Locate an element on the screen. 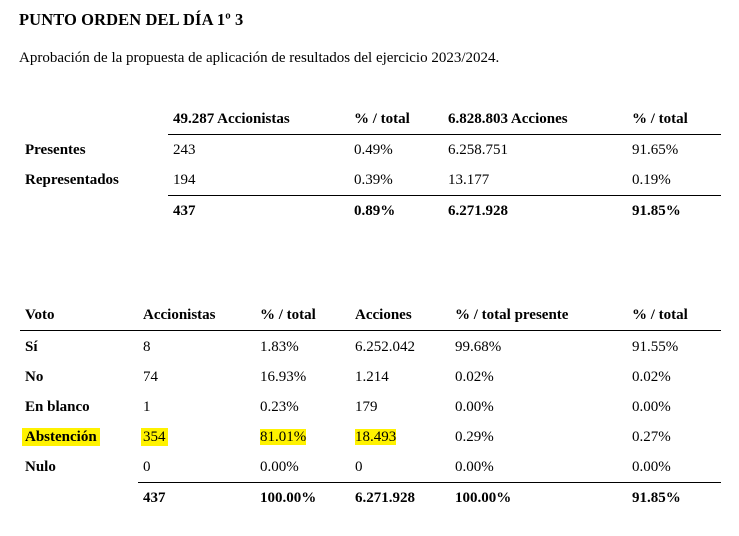  attendance-cell: 194 is located at coordinates (184, 180).